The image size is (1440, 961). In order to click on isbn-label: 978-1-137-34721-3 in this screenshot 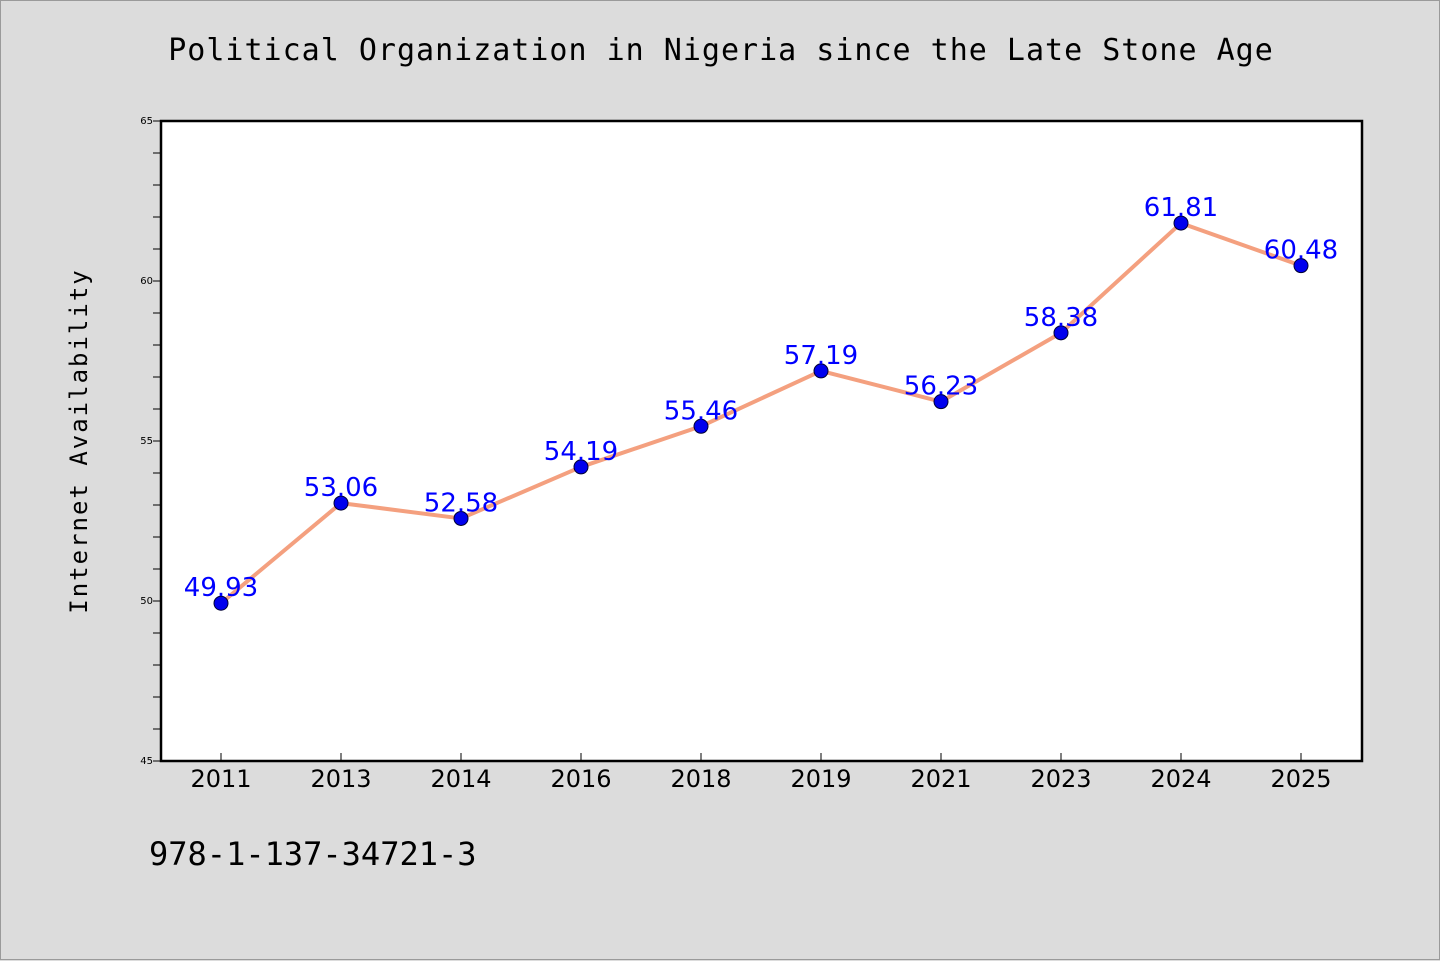, I will do `click(313, 854)`.